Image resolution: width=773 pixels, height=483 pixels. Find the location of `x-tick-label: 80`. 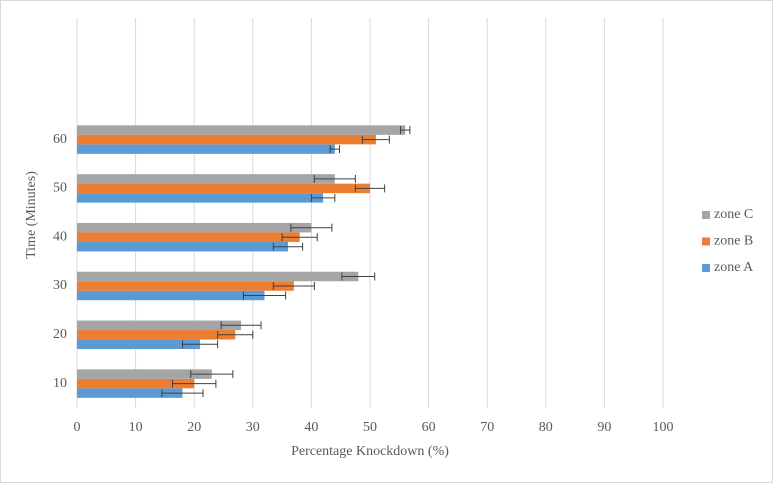

x-tick-label: 80 is located at coordinates (546, 427).